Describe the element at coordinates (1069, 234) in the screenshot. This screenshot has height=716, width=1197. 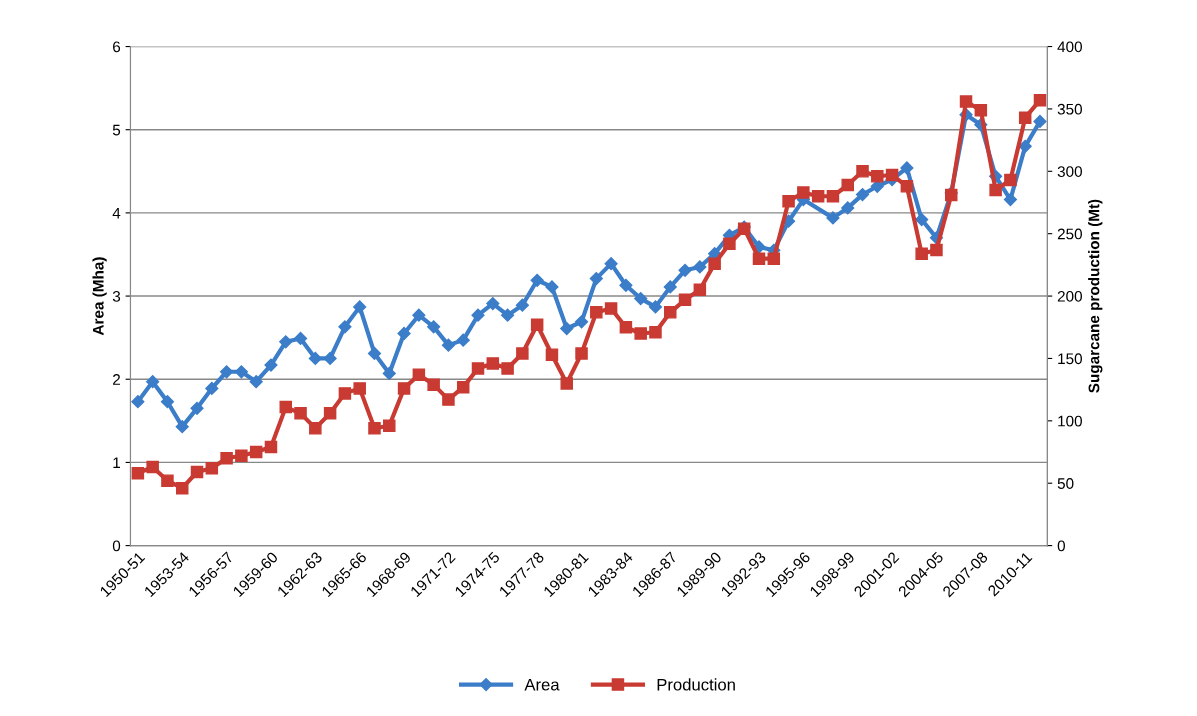
I see `y2-tick-label: 250` at that location.